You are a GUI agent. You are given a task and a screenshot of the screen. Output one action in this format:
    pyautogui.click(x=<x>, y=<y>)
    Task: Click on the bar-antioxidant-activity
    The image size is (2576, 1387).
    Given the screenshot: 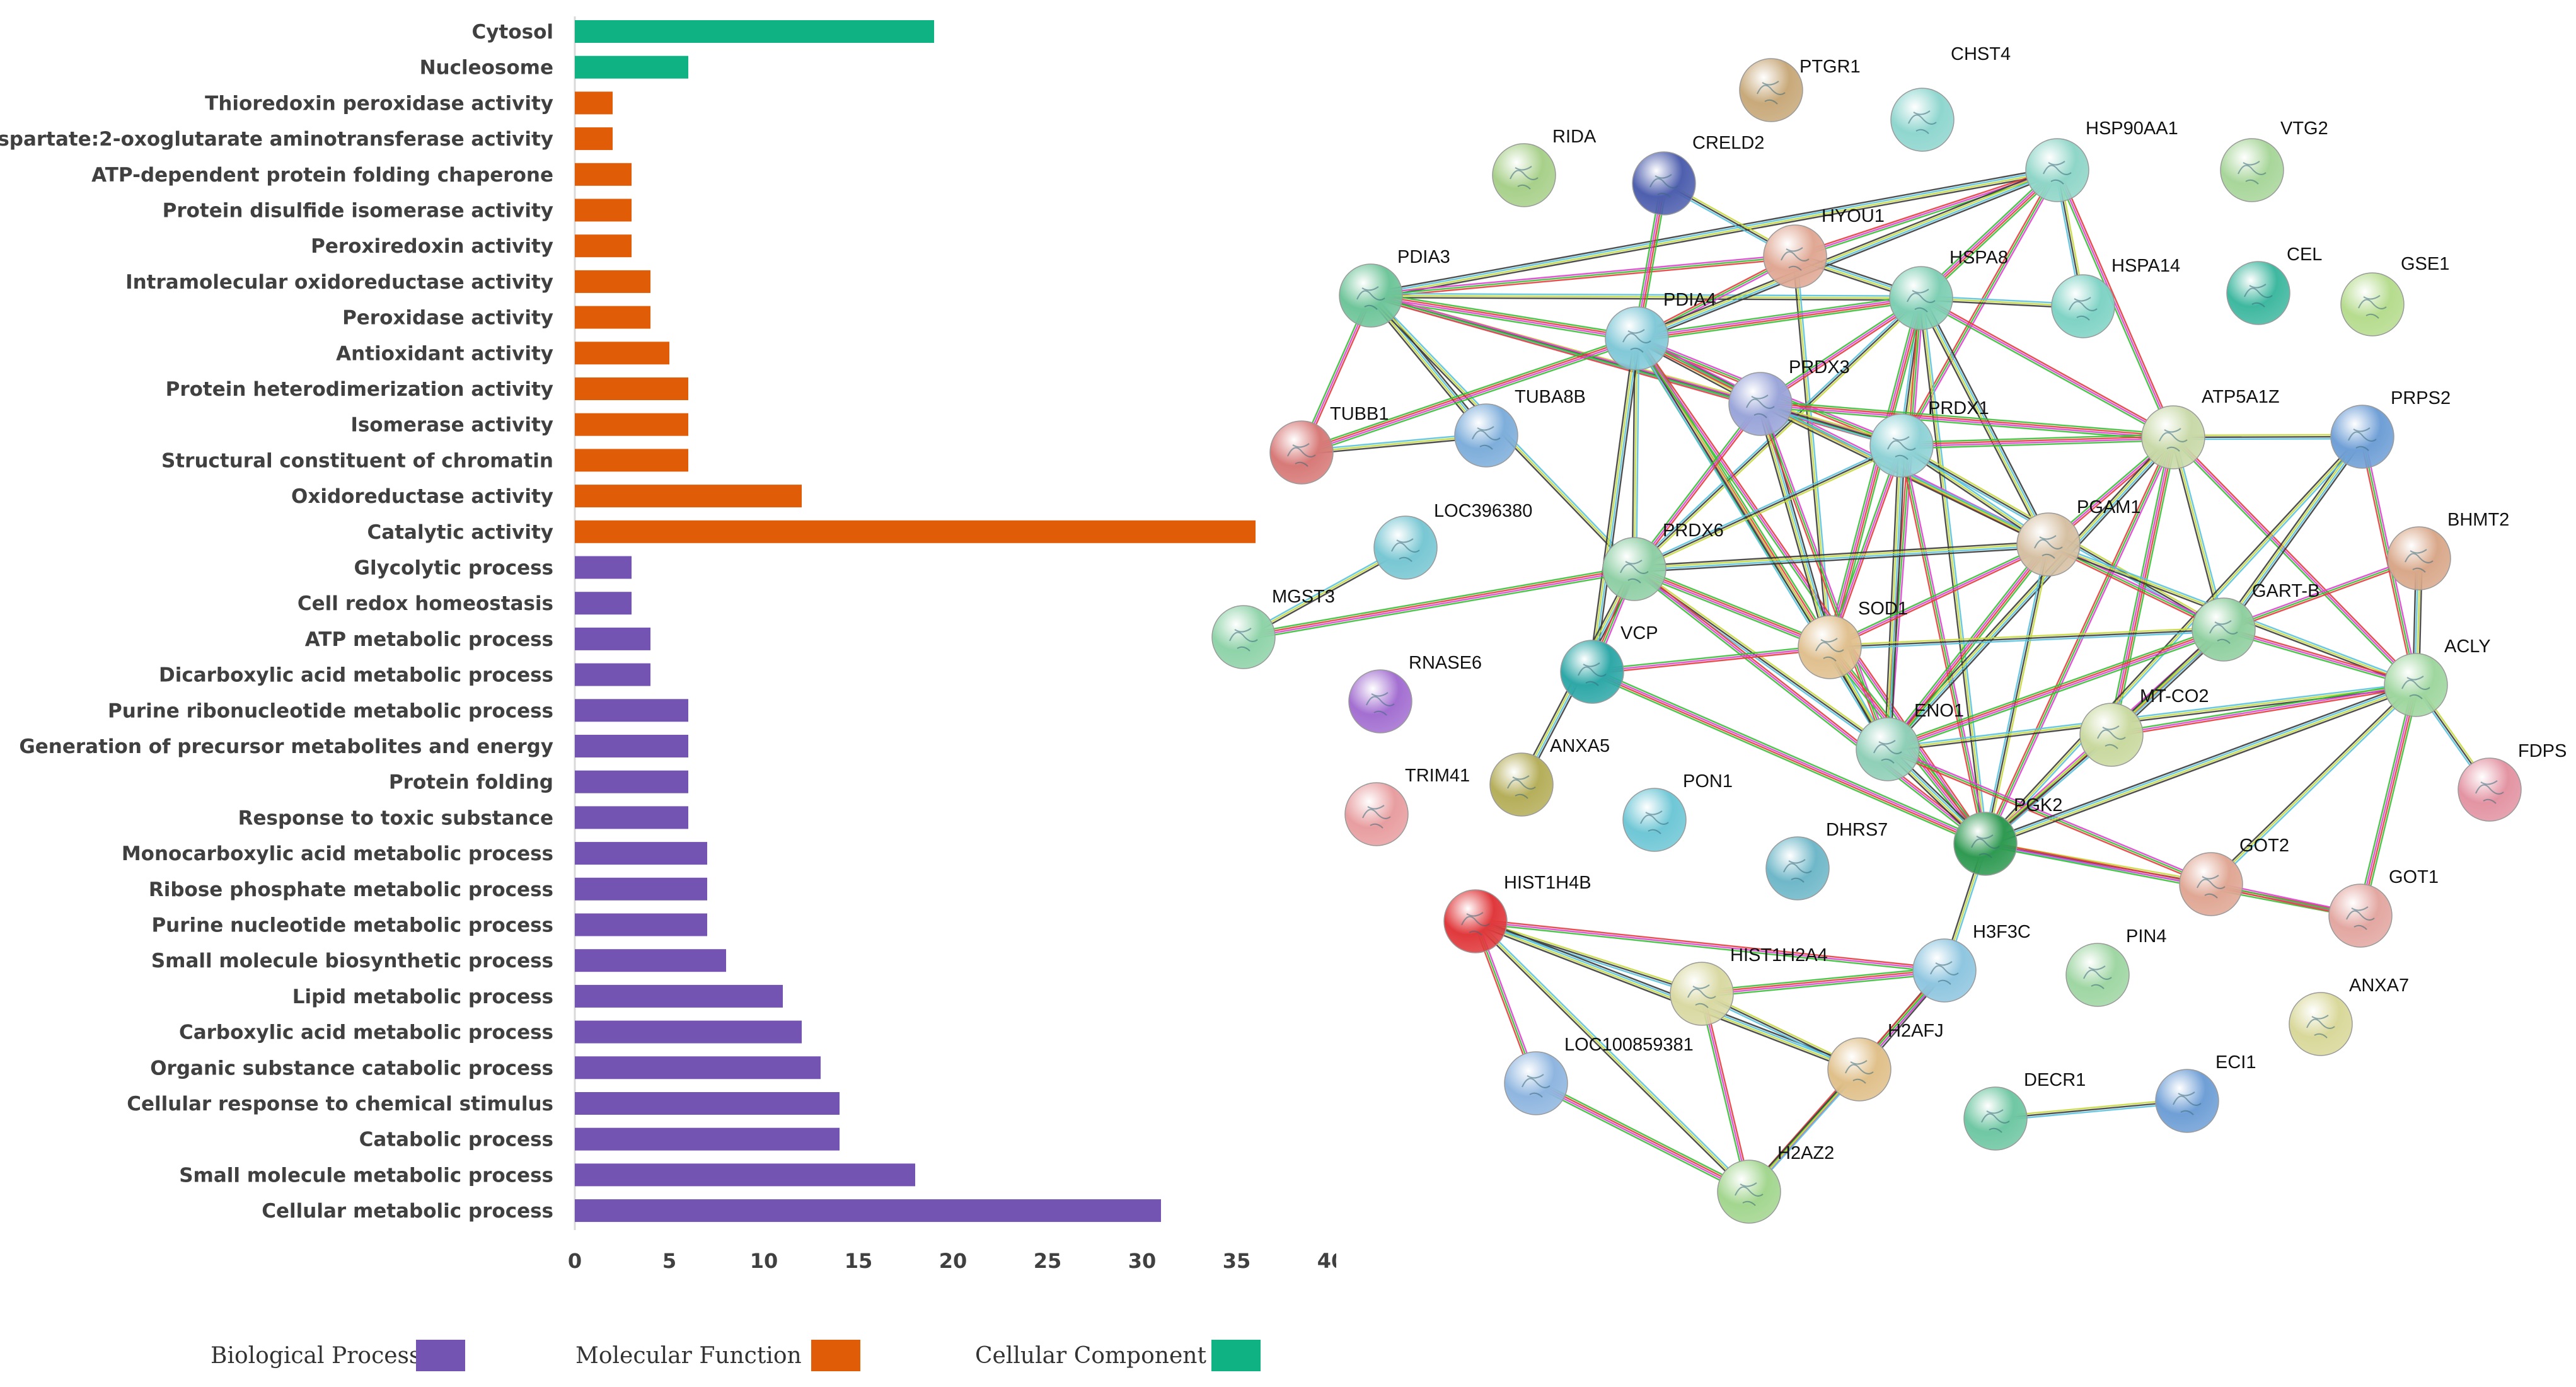 What is the action you would take?
    pyautogui.click(x=622, y=353)
    